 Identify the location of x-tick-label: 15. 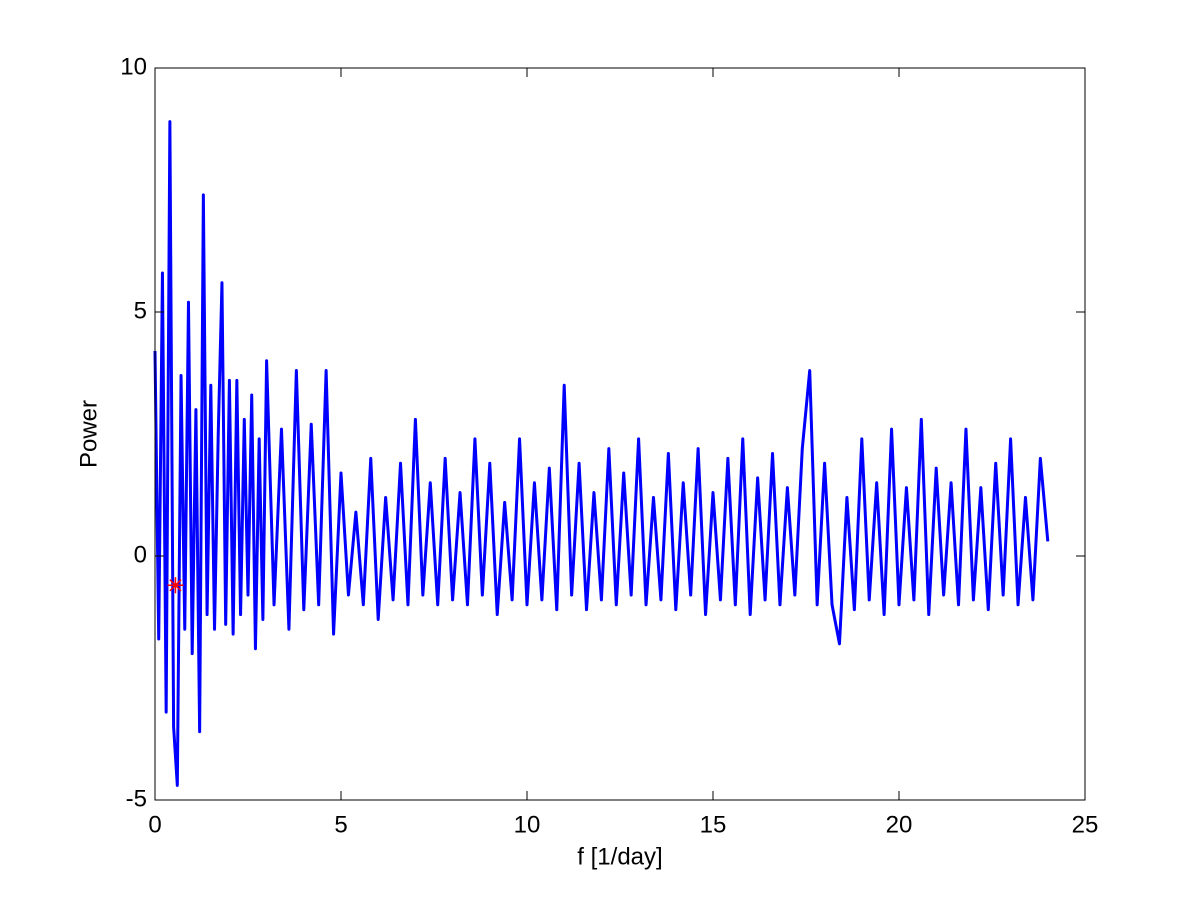
(713, 824).